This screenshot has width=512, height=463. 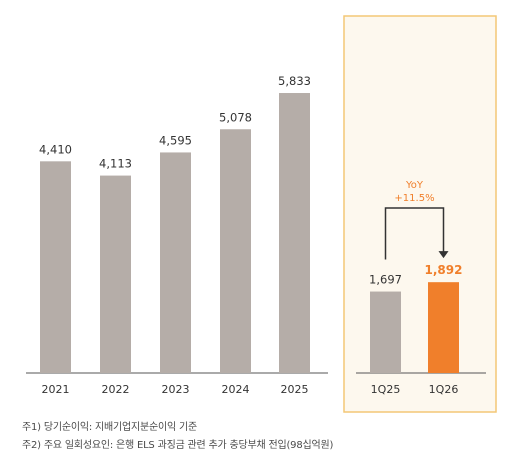 I want to click on bar-2021, so click(x=55, y=267).